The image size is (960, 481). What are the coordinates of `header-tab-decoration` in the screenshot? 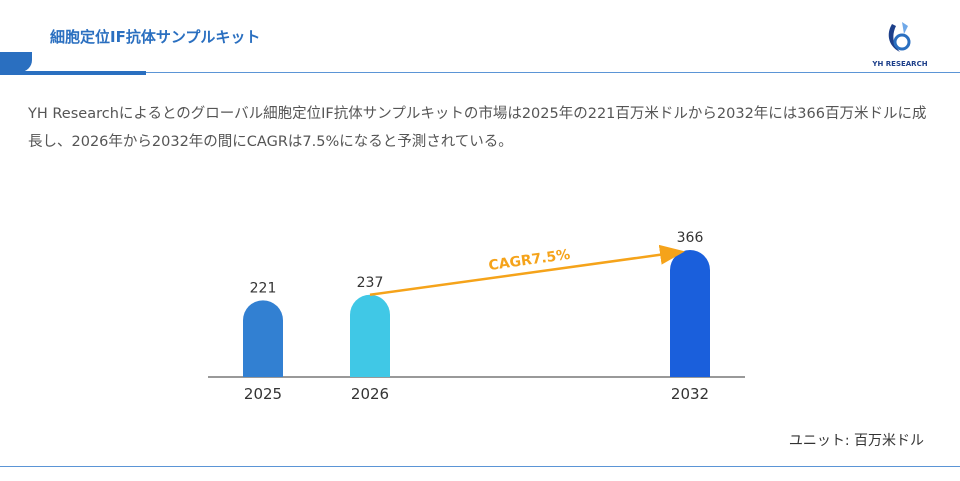 It's located at (16, 62).